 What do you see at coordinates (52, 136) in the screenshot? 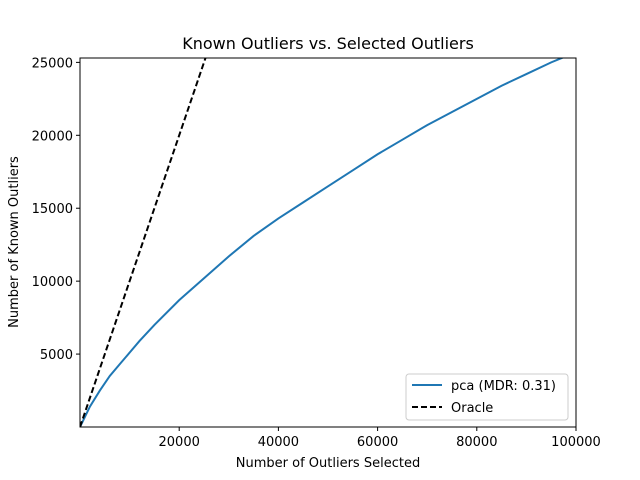
I see `y-tick-label: 20000` at bounding box center [52, 136].